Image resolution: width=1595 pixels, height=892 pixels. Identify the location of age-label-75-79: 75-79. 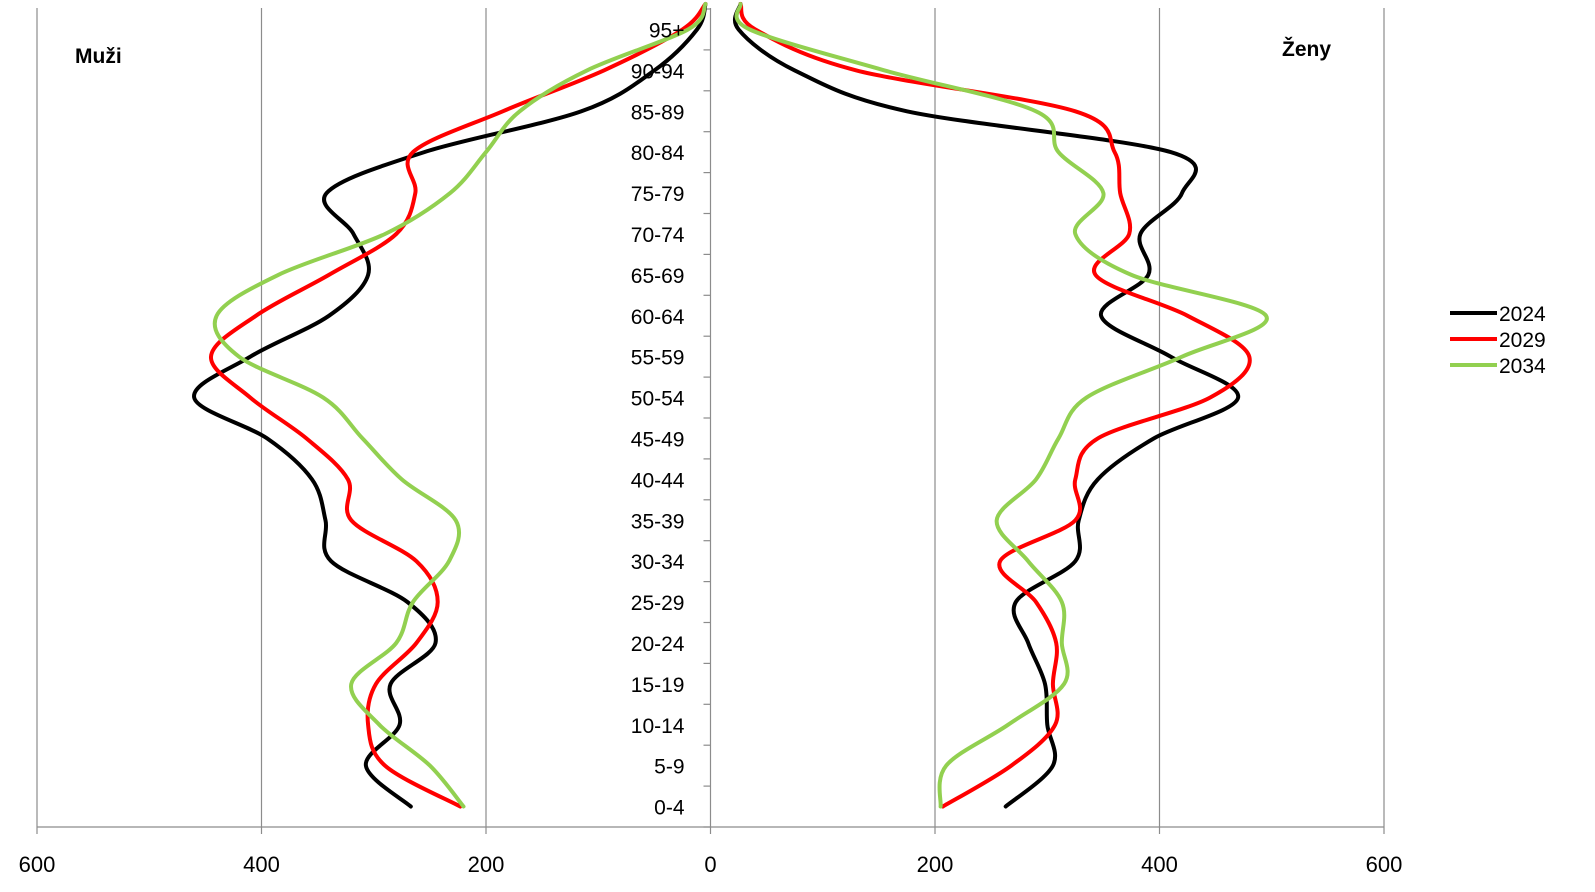
(658, 194).